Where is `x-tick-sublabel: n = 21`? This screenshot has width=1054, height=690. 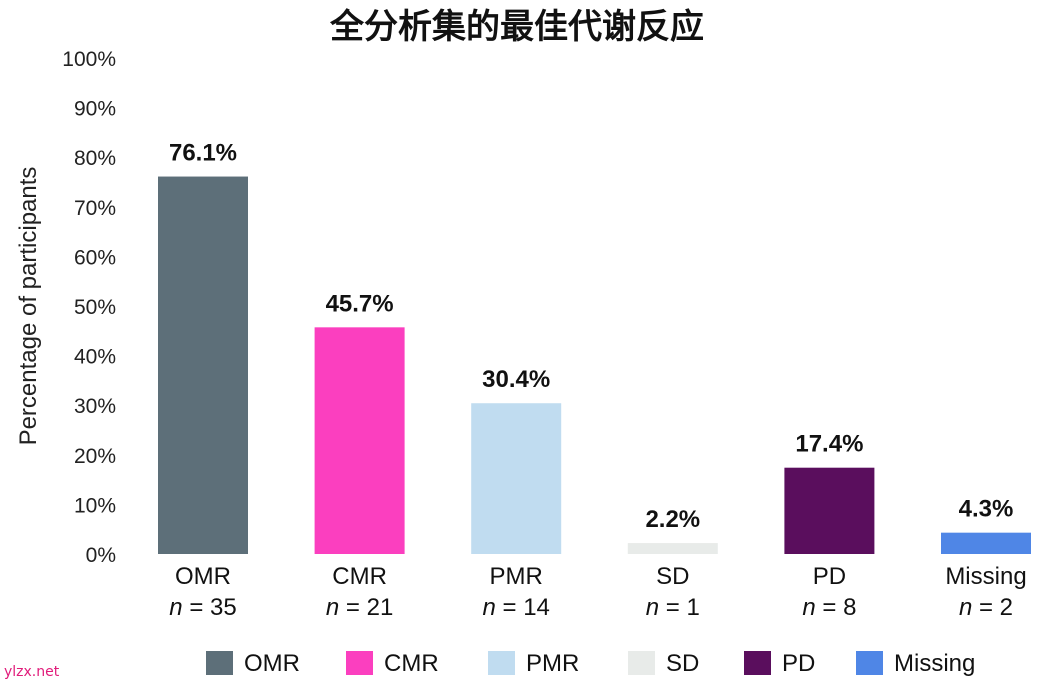 x-tick-sublabel: n = 21 is located at coordinates (359, 607).